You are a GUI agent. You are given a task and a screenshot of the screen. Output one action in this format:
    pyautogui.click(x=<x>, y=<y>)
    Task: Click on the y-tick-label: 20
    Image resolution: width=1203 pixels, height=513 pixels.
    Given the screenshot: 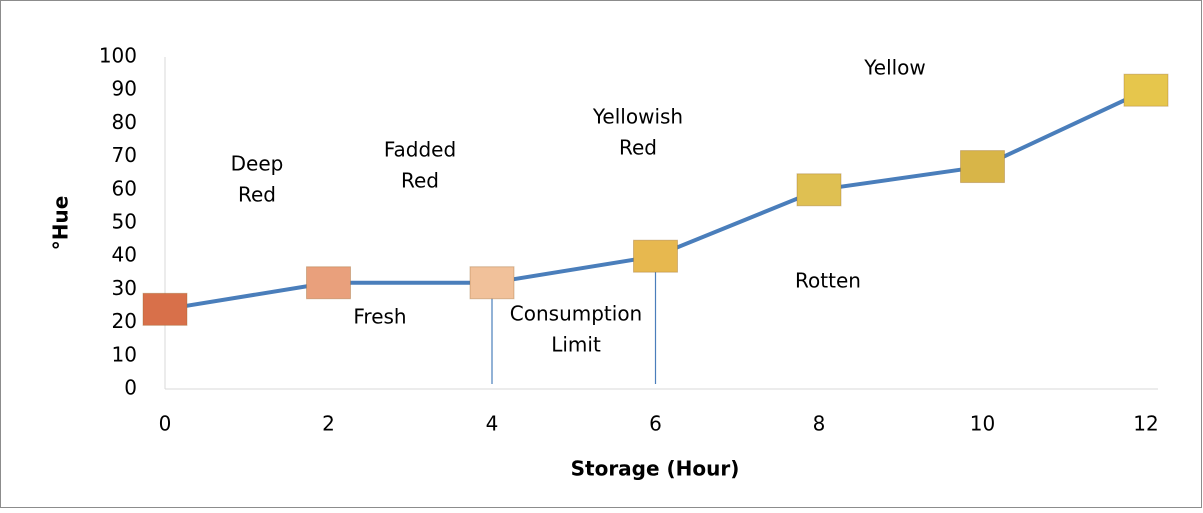 What is the action you would take?
    pyautogui.click(x=124, y=321)
    